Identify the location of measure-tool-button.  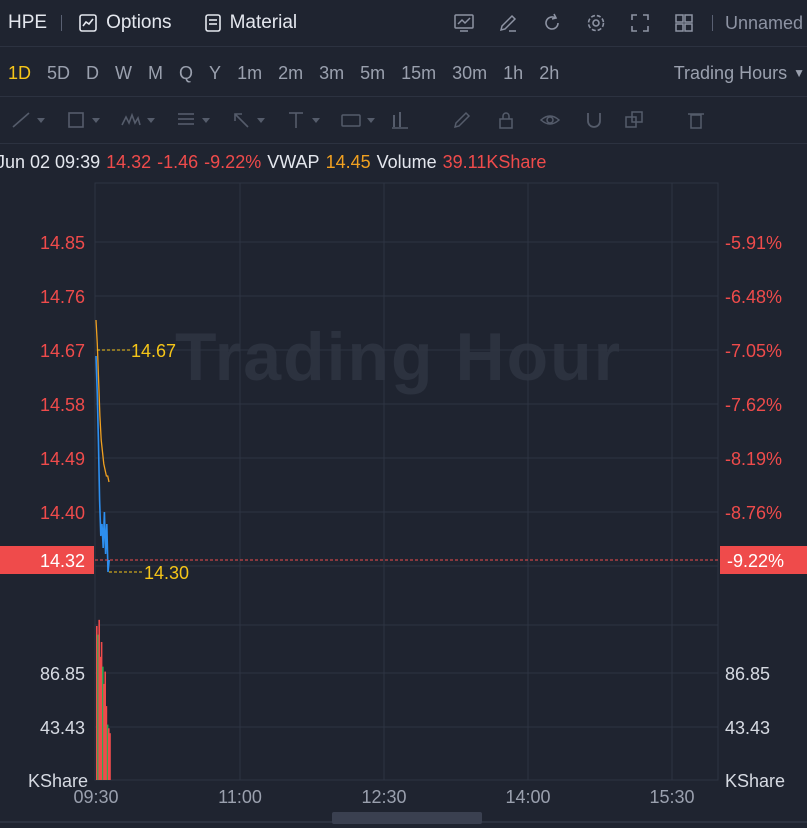
(357, 120).